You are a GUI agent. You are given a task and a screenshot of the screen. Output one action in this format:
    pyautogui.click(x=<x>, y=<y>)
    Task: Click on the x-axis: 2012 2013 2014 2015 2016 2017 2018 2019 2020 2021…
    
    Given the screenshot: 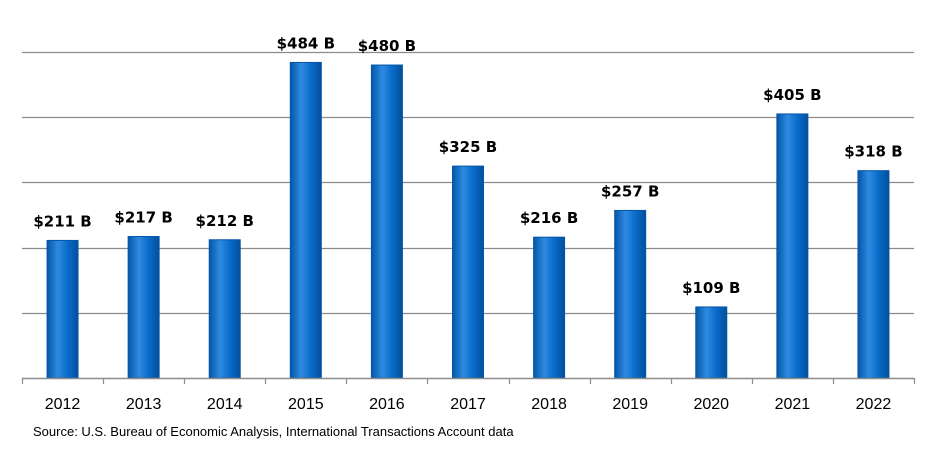 What is the action you would take?
    pyautogui.click(x=468, y=395)
    